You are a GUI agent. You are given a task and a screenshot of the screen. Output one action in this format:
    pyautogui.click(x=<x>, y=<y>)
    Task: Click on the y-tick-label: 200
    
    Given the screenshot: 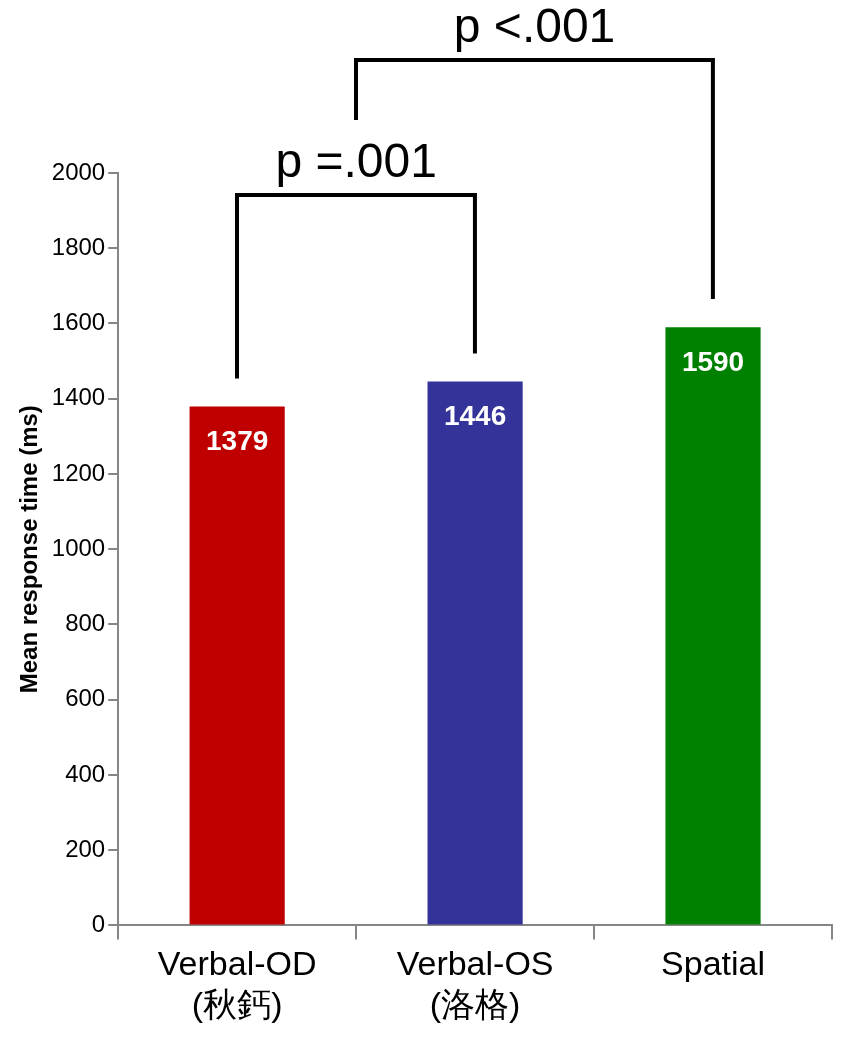 What is the action you would take?
    pyautogui.click(x=85, y=848)
    